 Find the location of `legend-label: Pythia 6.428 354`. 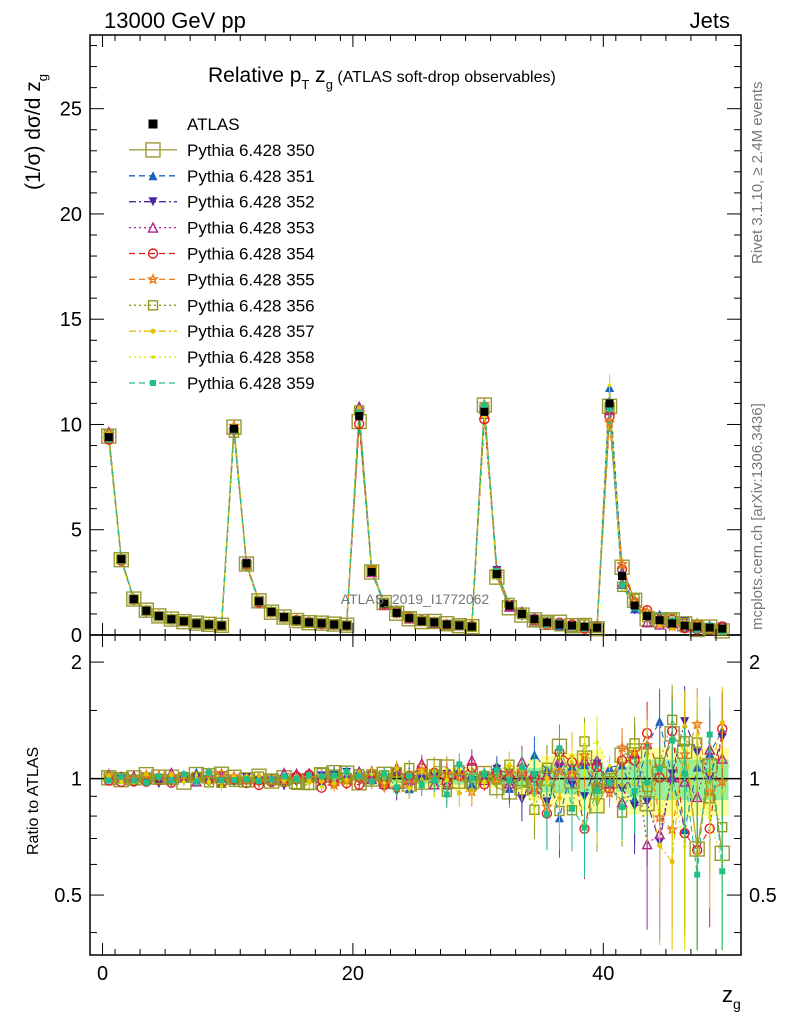

legend-label: Pythia 6.428 354 is located at coordinates (251, 254).